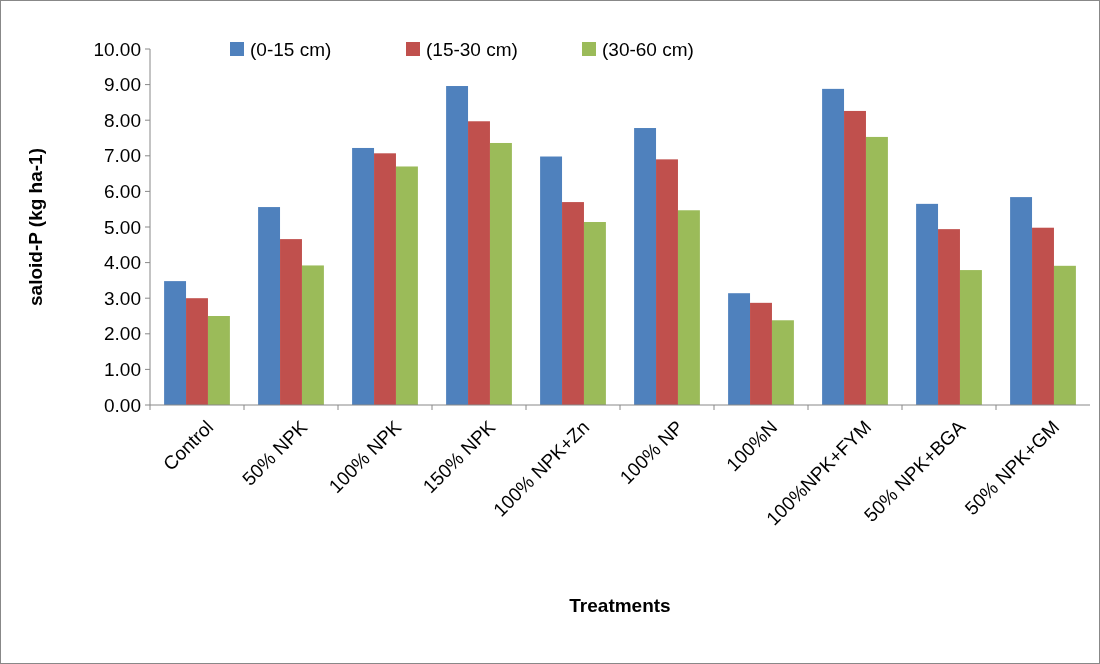 The image size is (1100, 664). I want to click on legend-label: (0-15 cm), so click(291, 49).